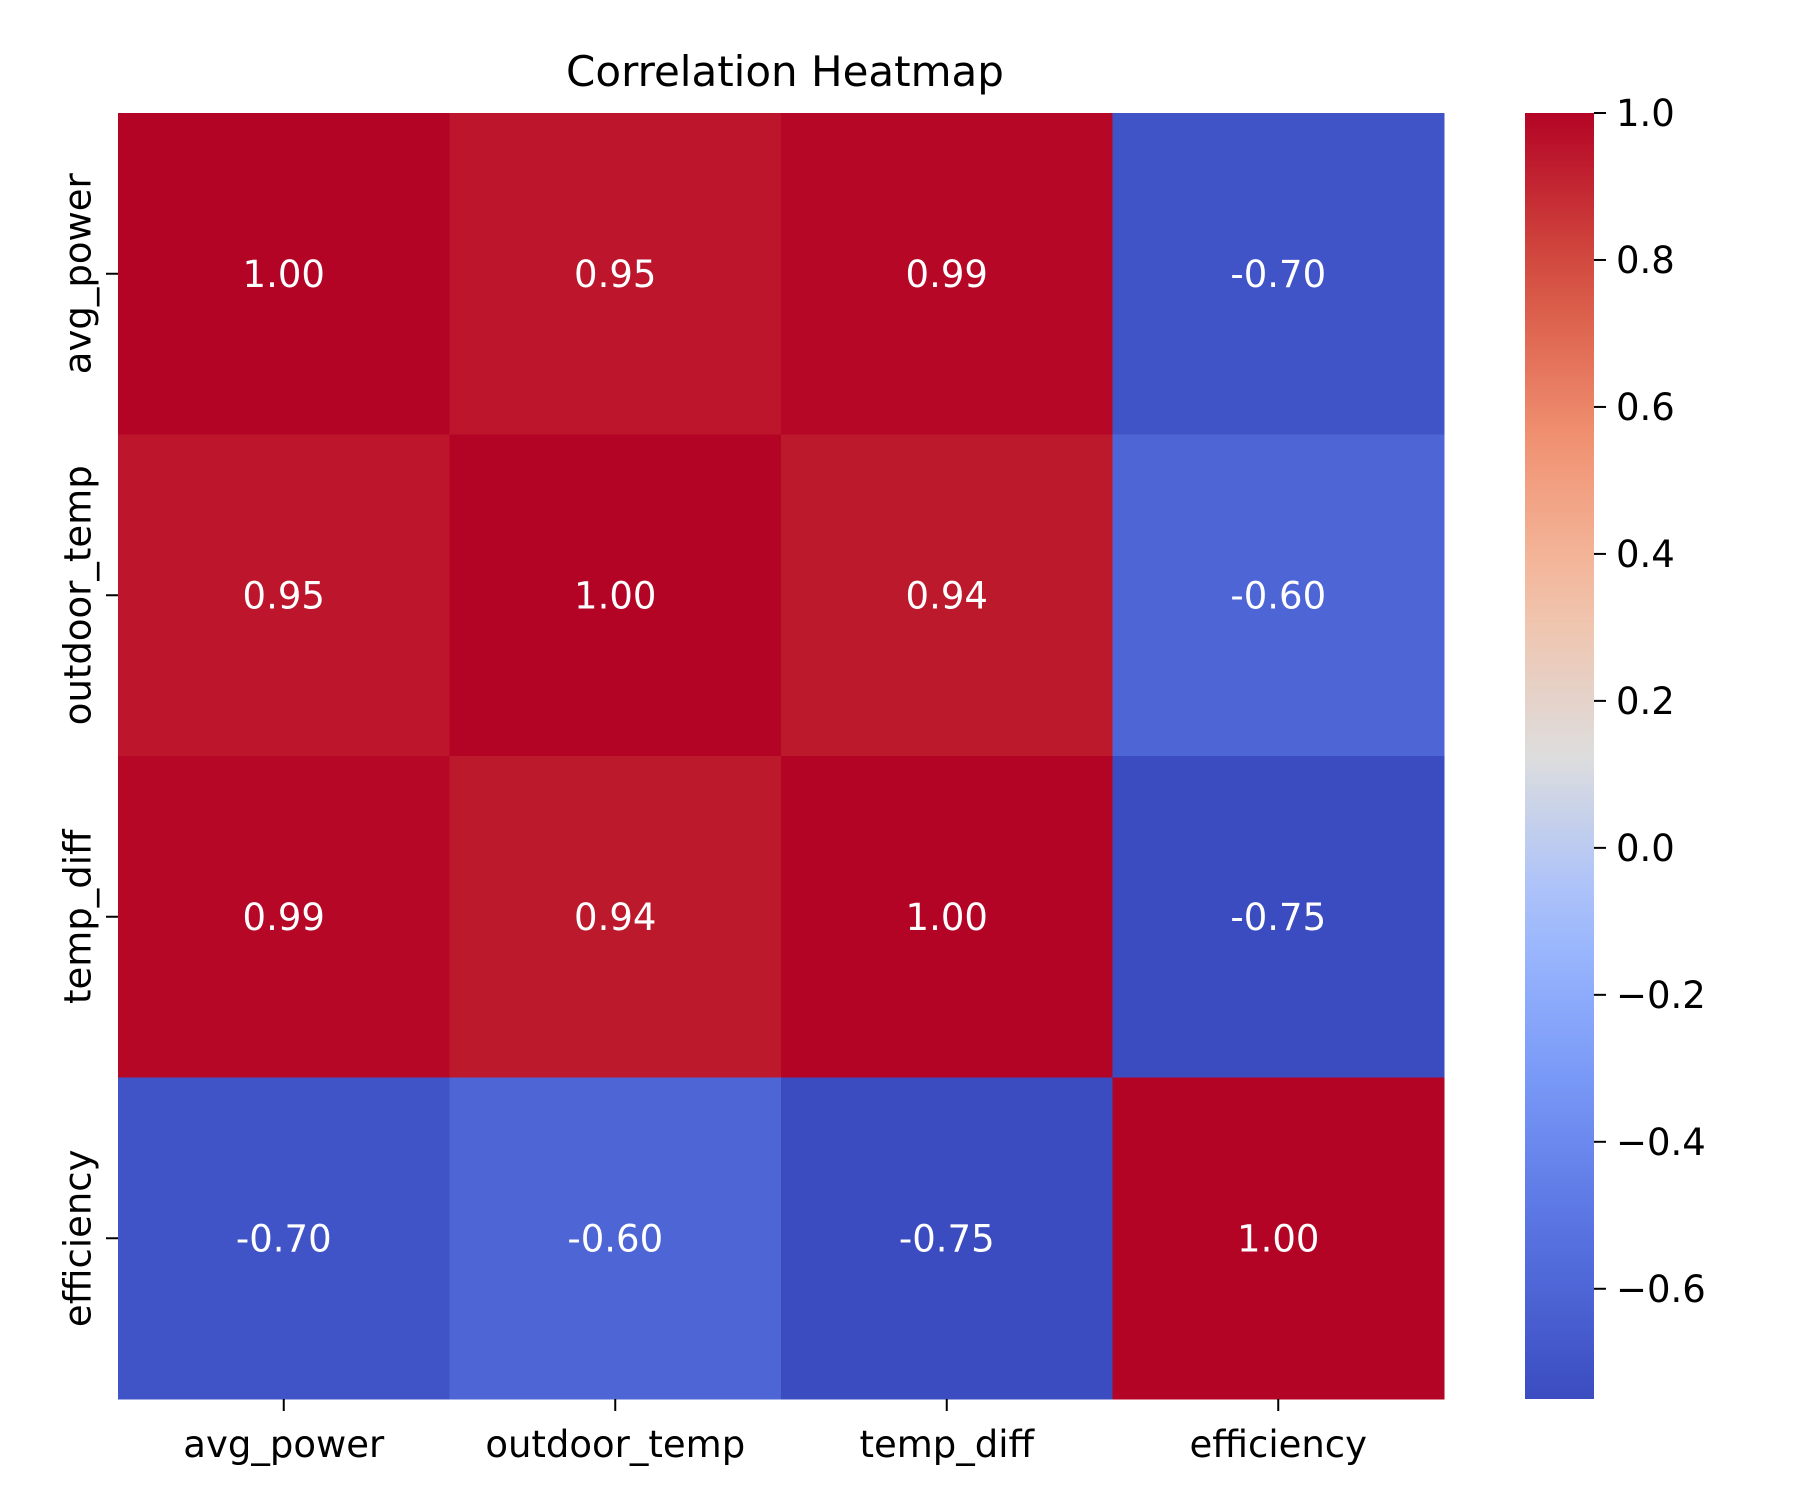 This screenshot has width=1800, height=1500. Describe the element at coordinates (78, 274) in the screenshot. I see `y-tick-label: avg_power` at that location.